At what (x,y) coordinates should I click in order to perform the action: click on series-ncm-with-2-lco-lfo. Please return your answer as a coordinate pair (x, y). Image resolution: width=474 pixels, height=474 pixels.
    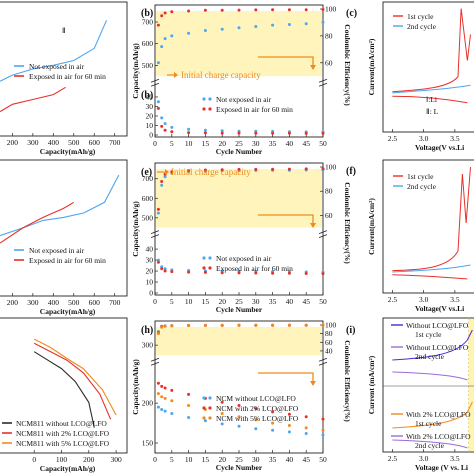
    Looking at the image, I should click on (240, 401).